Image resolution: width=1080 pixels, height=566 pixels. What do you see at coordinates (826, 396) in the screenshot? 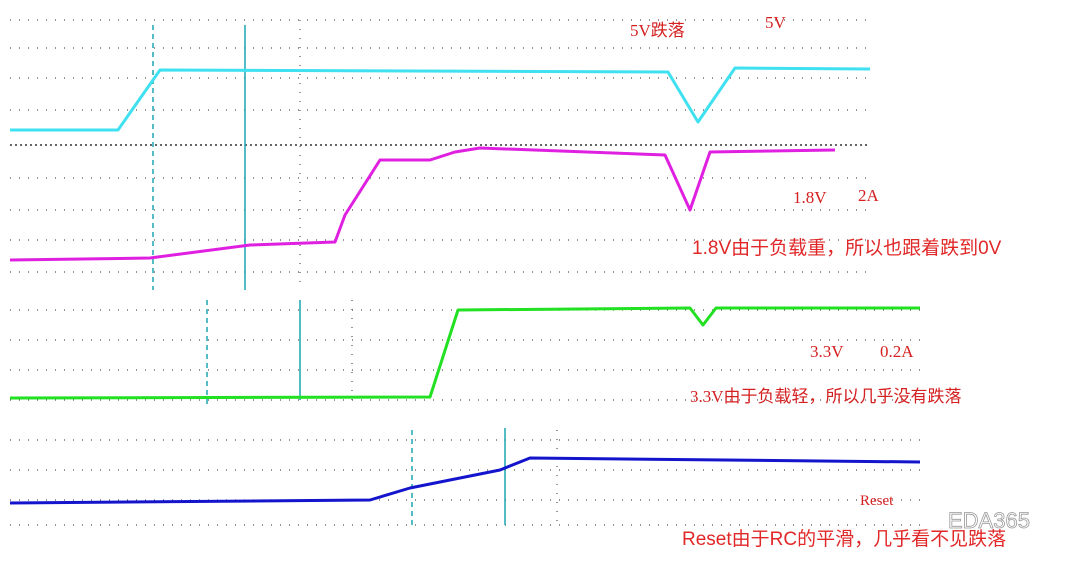
I see `annotation: 3.3V由于负载轻，所以几乎没有跌落` at bounding box center [826, 396].